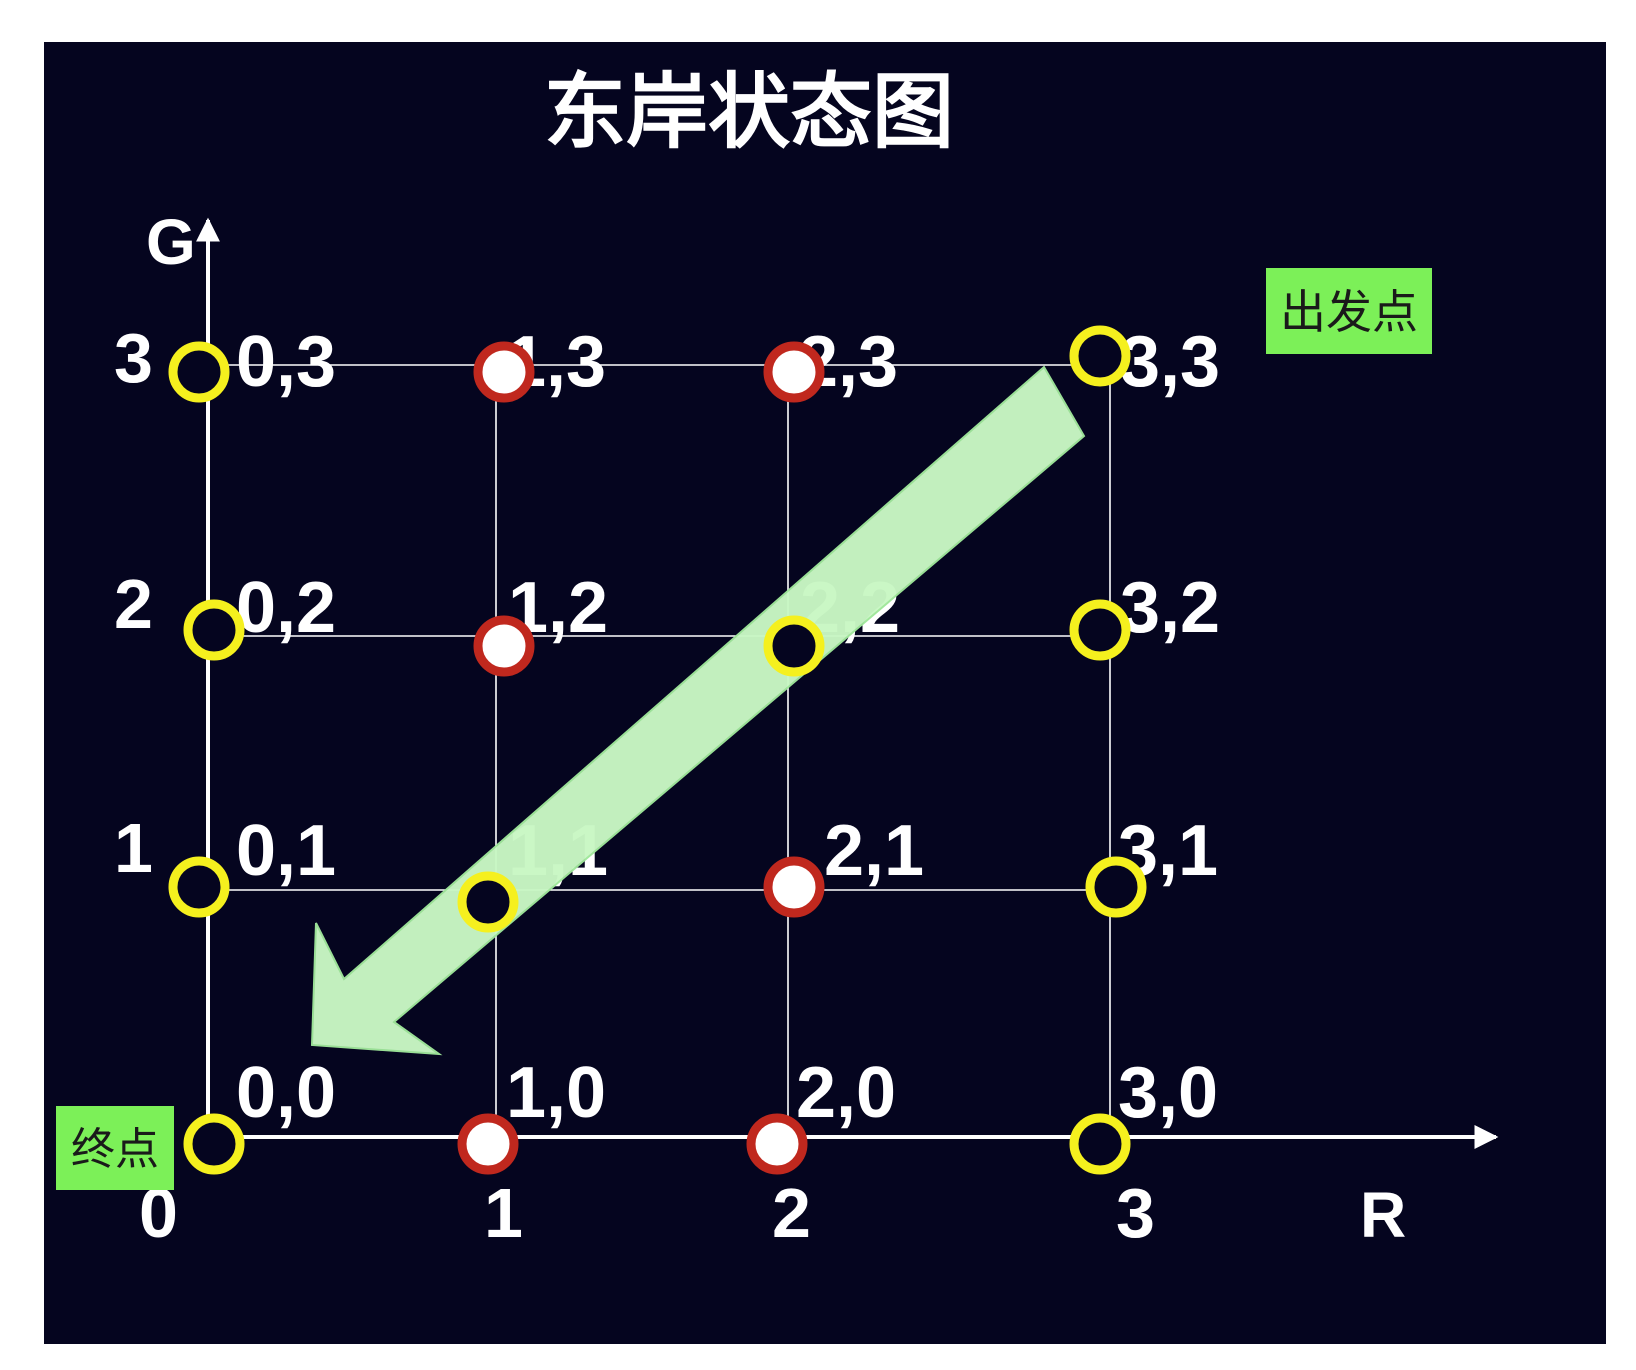  Describe the element at coordinates (503, 1213) in the screenshot. I see `x-tick-1: 1` at that location.